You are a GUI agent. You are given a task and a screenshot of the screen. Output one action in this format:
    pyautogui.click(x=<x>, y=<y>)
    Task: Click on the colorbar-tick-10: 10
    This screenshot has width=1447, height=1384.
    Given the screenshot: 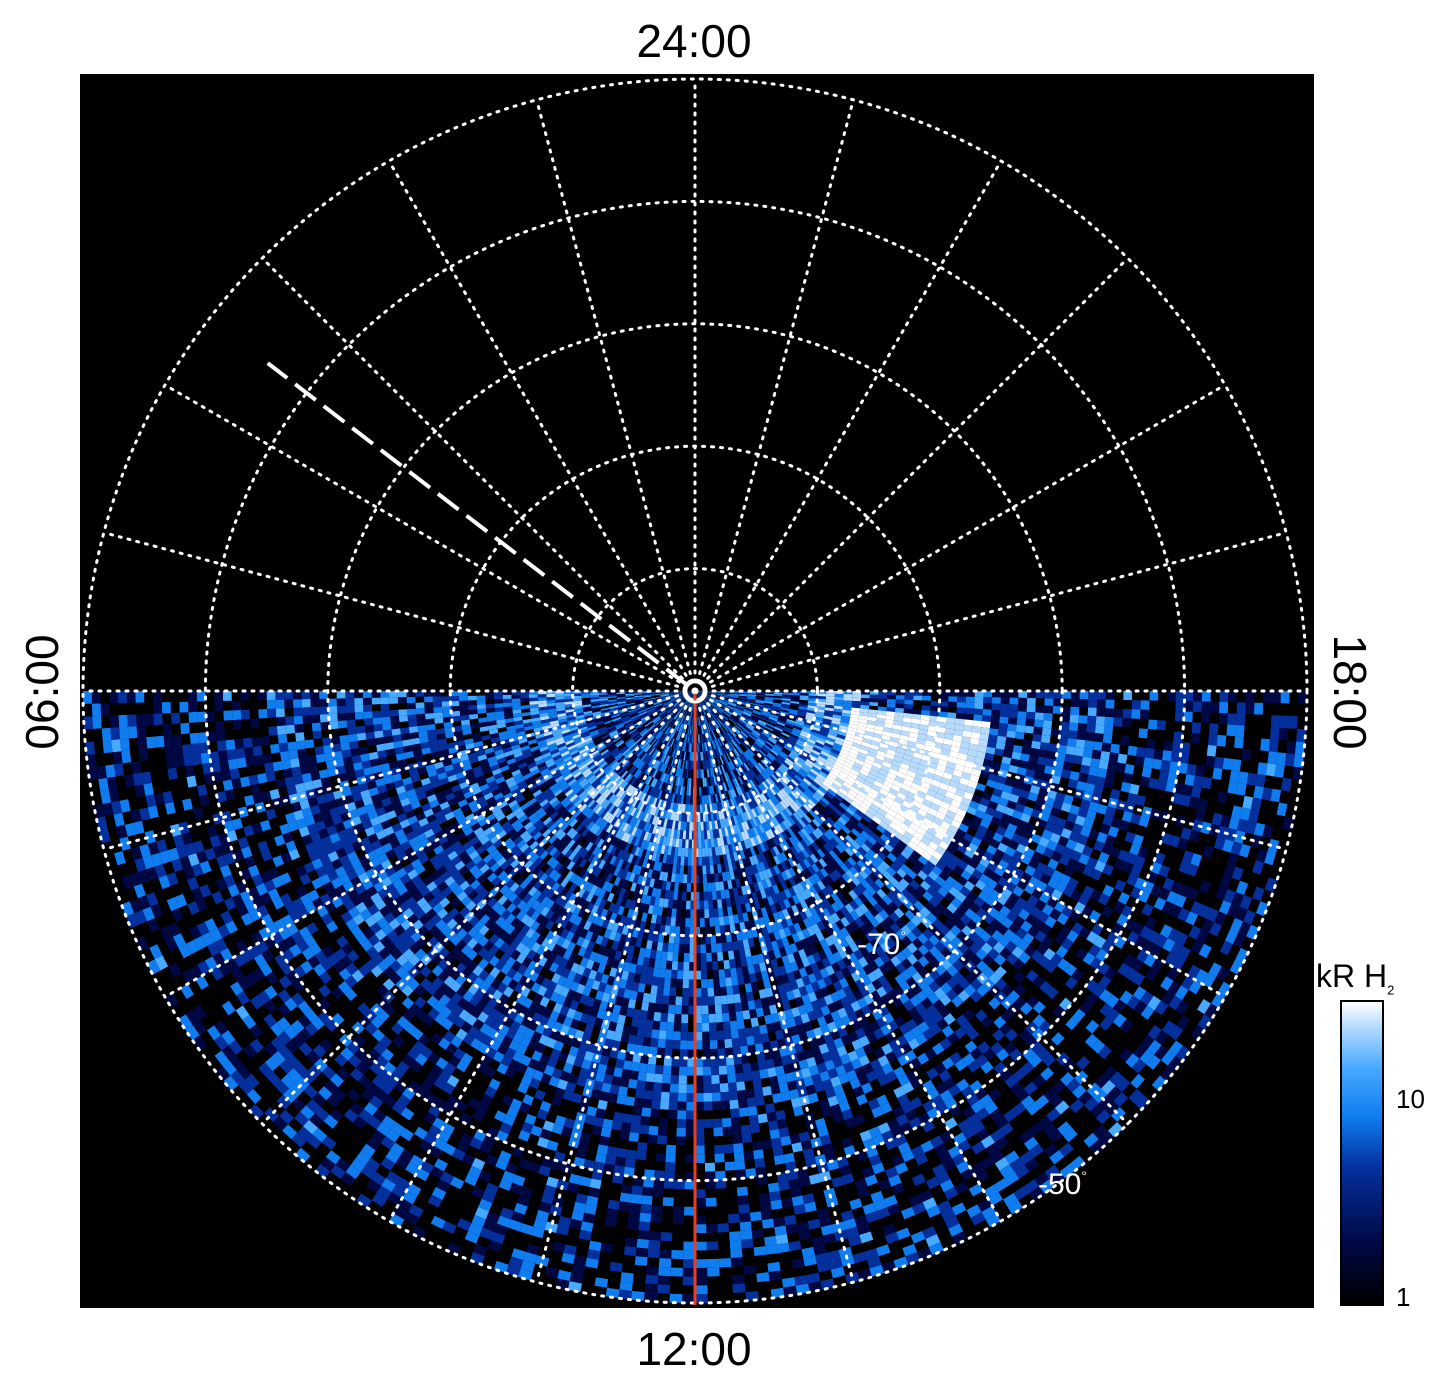 What is the action you would take?
    pyautogui.click(x=1410, y=1099)
    